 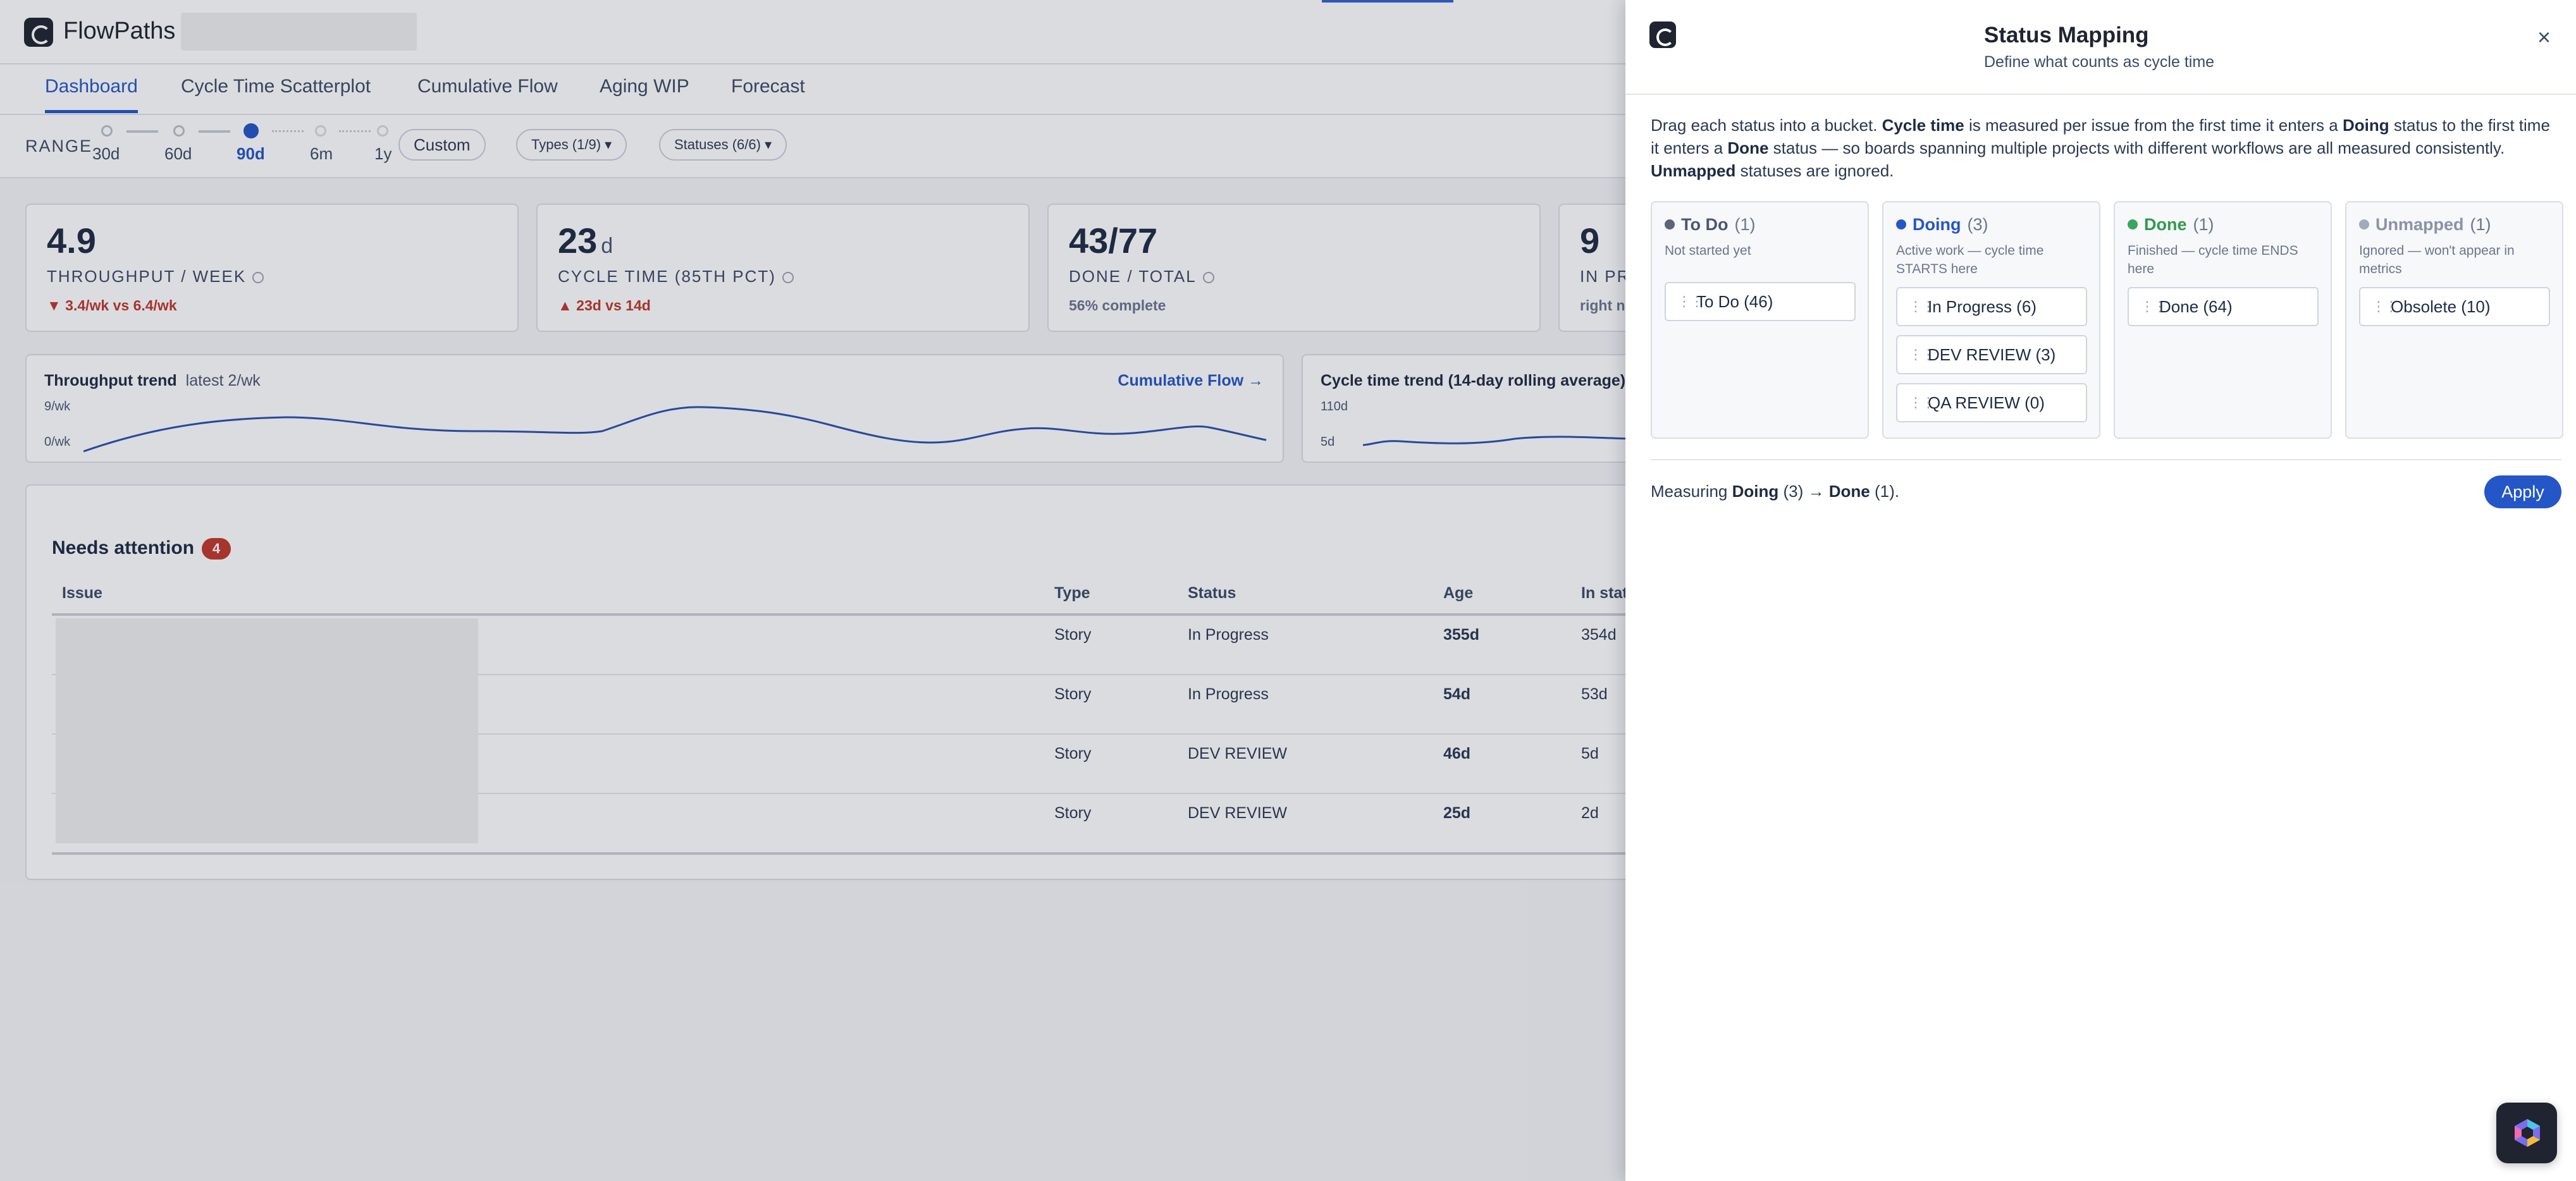 What do you see at coordinates (383, 153) in the screenshot?
I see `range-stop-label: 1y` at bounding box center [383, 153].